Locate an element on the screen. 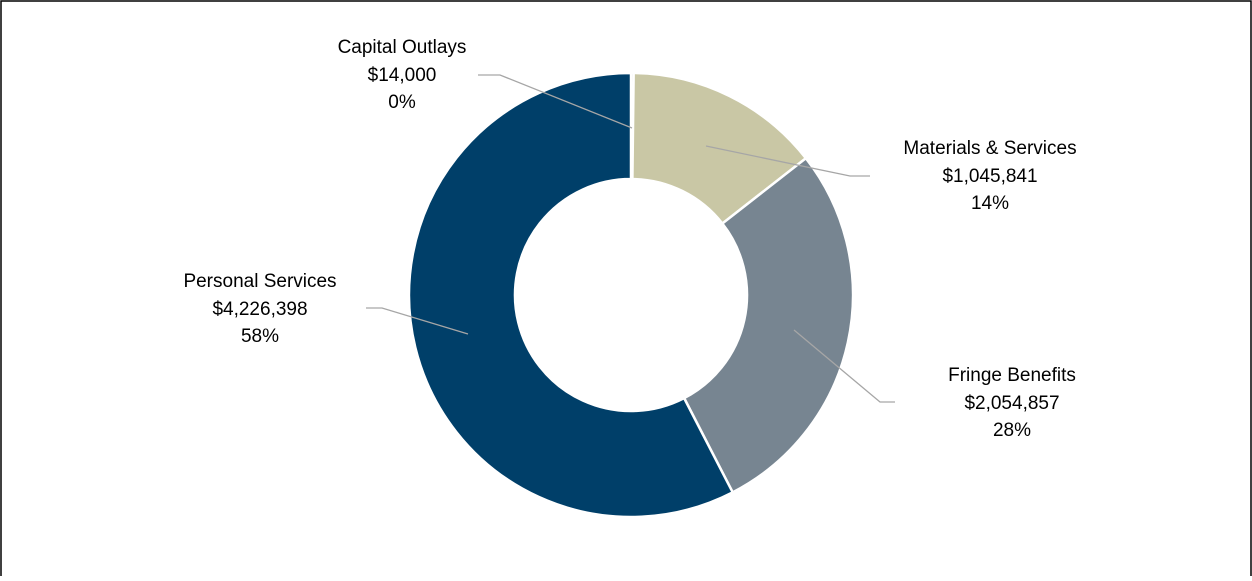  donut-slice is located at coordinates (768, 325).